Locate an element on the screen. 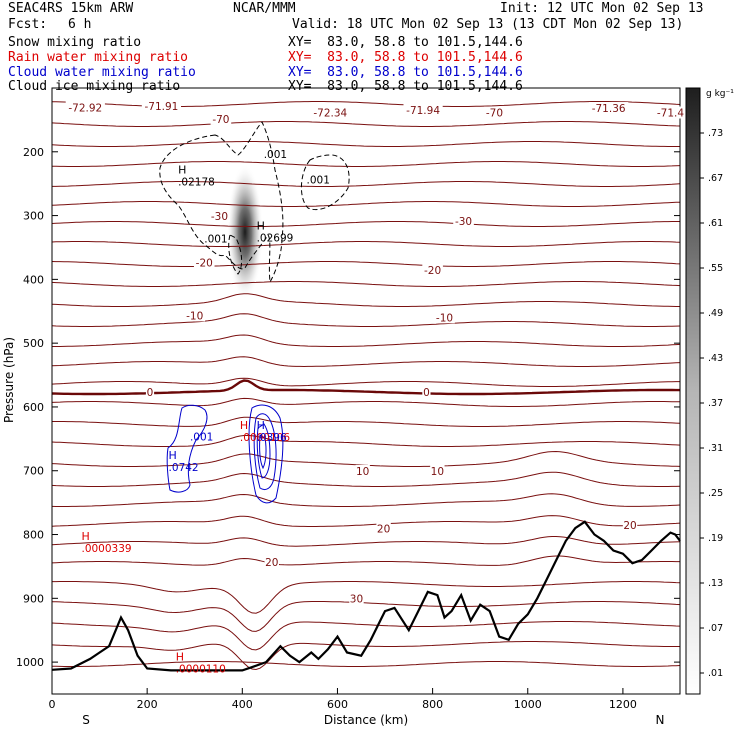  x-tick-label: 1200 is located at coordinates (623, 704).